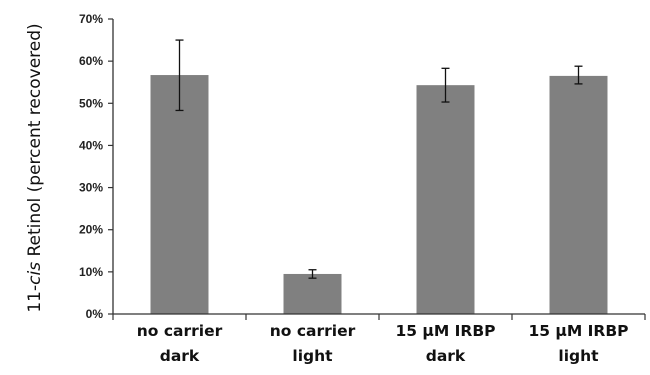  I want to click on y-tick-label-7: 70%, so click(91, 19).